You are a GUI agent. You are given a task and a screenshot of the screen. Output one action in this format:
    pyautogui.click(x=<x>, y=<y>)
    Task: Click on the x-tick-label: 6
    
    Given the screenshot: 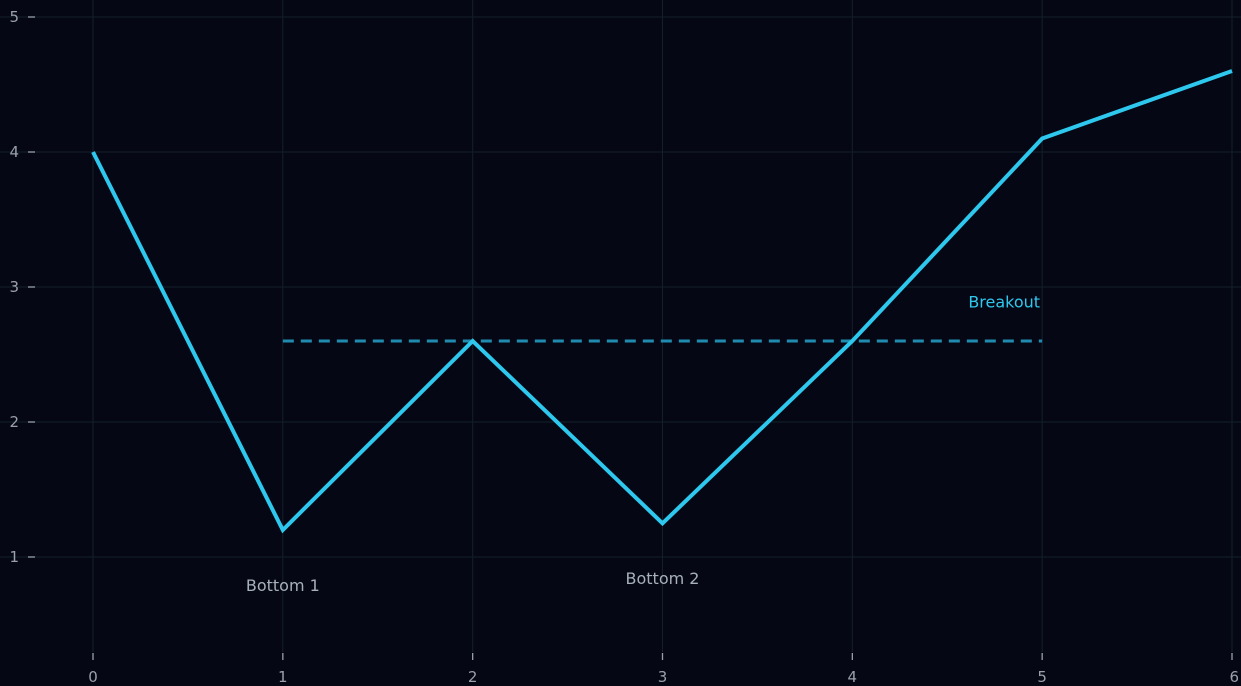 What is the action you would take?
    pyautogui.click(x=1234, y=677)
    